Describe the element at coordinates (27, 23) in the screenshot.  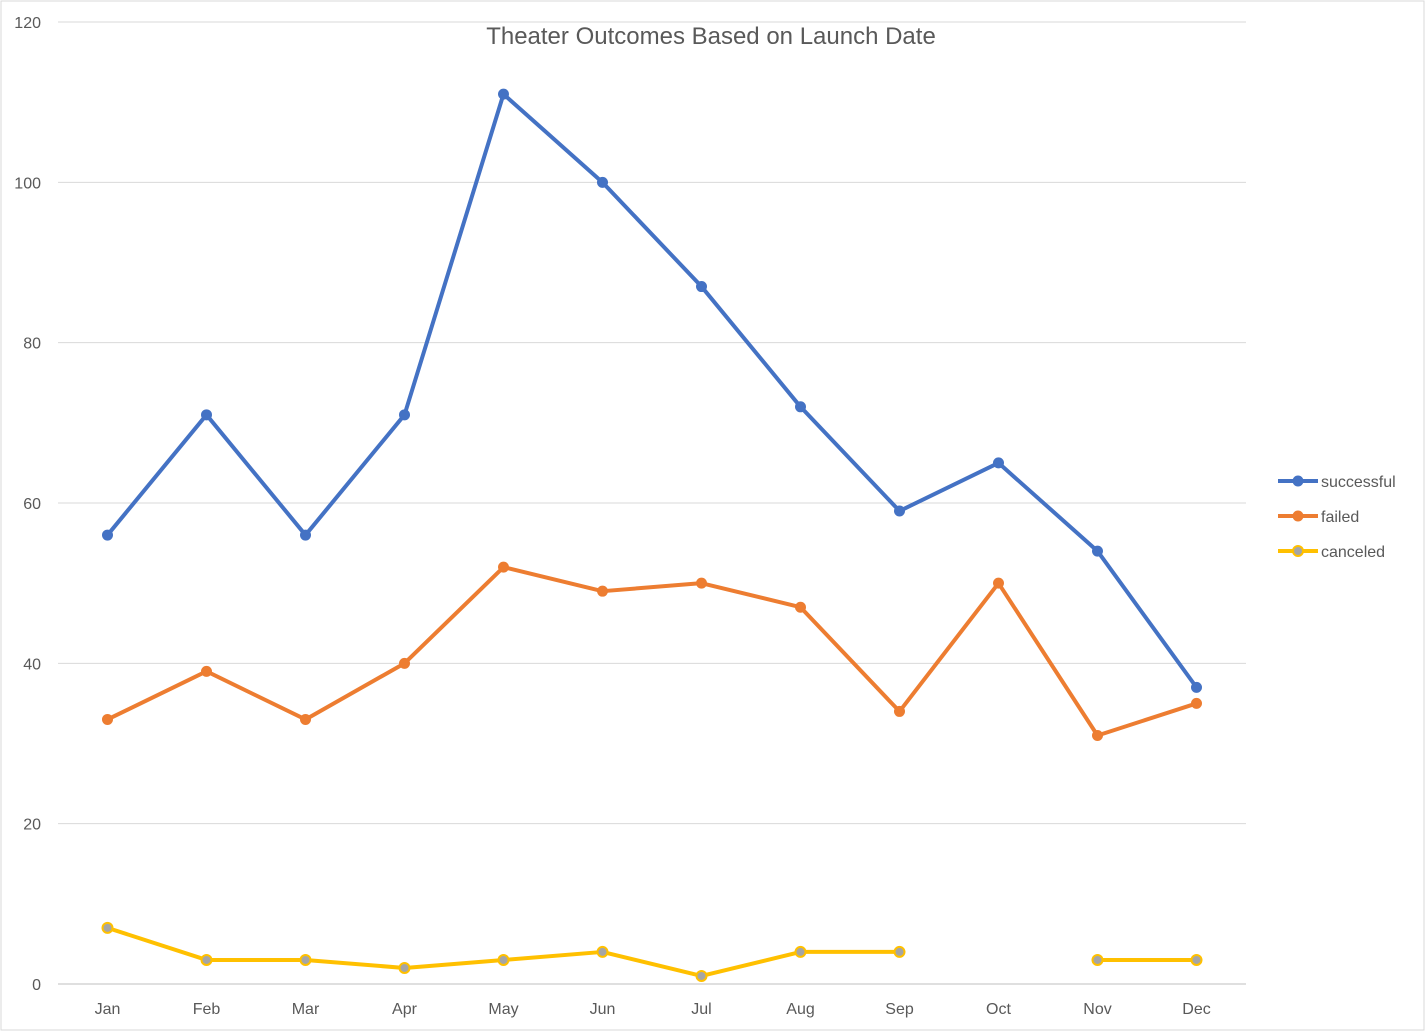
I see `y-tick-label: 120` at that location.